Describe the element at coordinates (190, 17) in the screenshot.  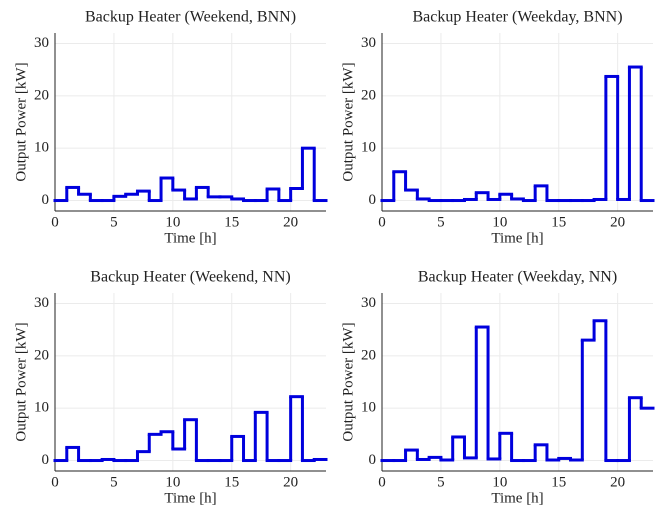
I see `chart-title: Backup Heater (Weekend, BNN)` at that location.